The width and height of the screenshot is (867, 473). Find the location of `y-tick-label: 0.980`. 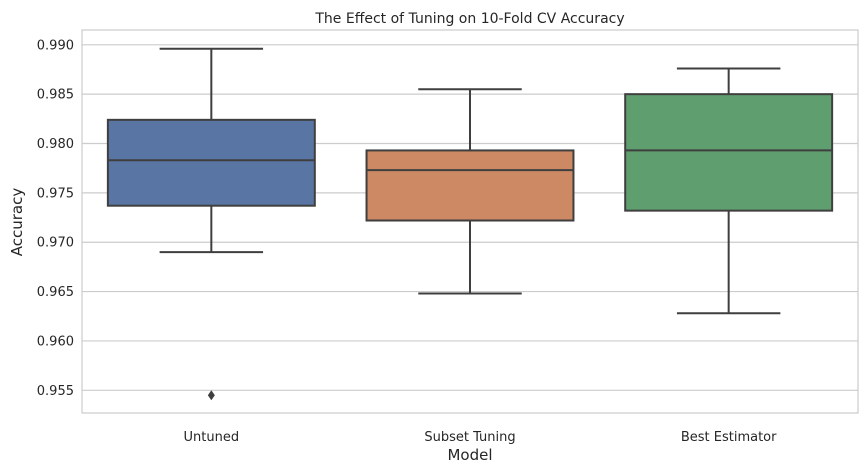

y-tick-label: 0.980 is located at coordinates (55, 144).